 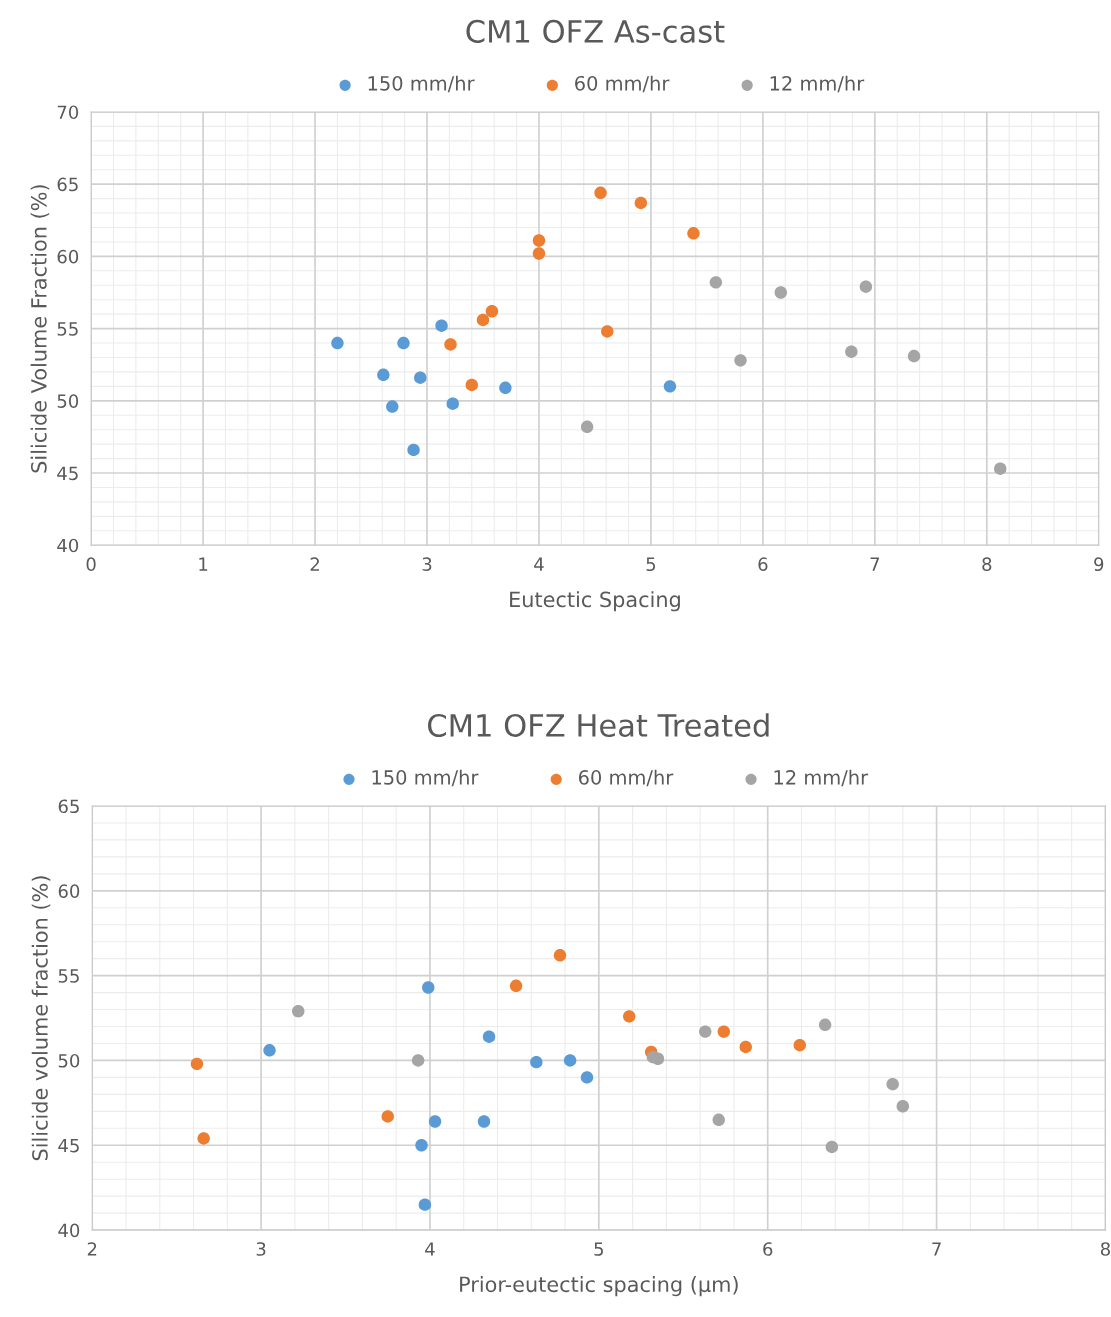 I want to click on x-tick-label: 9, so click(x=1099, y=564).